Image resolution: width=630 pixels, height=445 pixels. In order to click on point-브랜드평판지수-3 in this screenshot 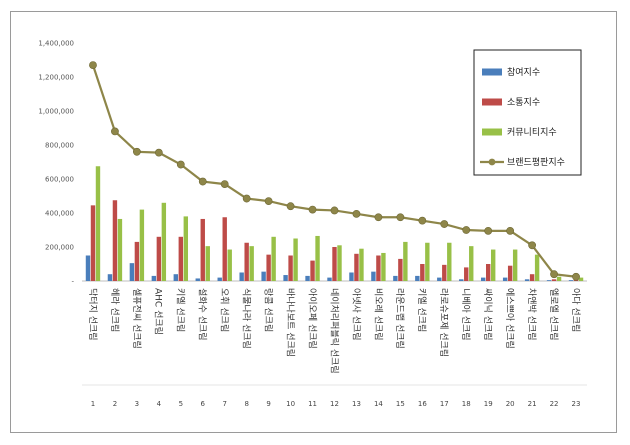, I will do `click(136, 151)`.